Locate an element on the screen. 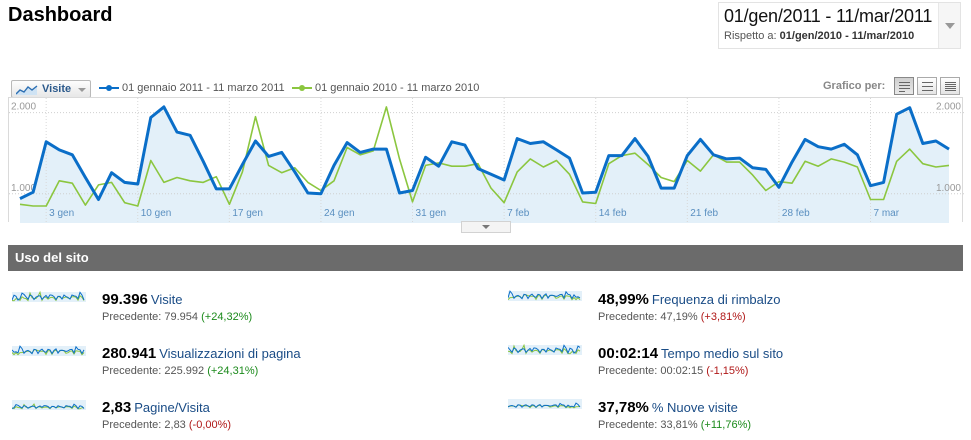  compare-range: Rispetto a: 01/gen/2010 - 11/mar/2010 is located at coordinates (819, 36).